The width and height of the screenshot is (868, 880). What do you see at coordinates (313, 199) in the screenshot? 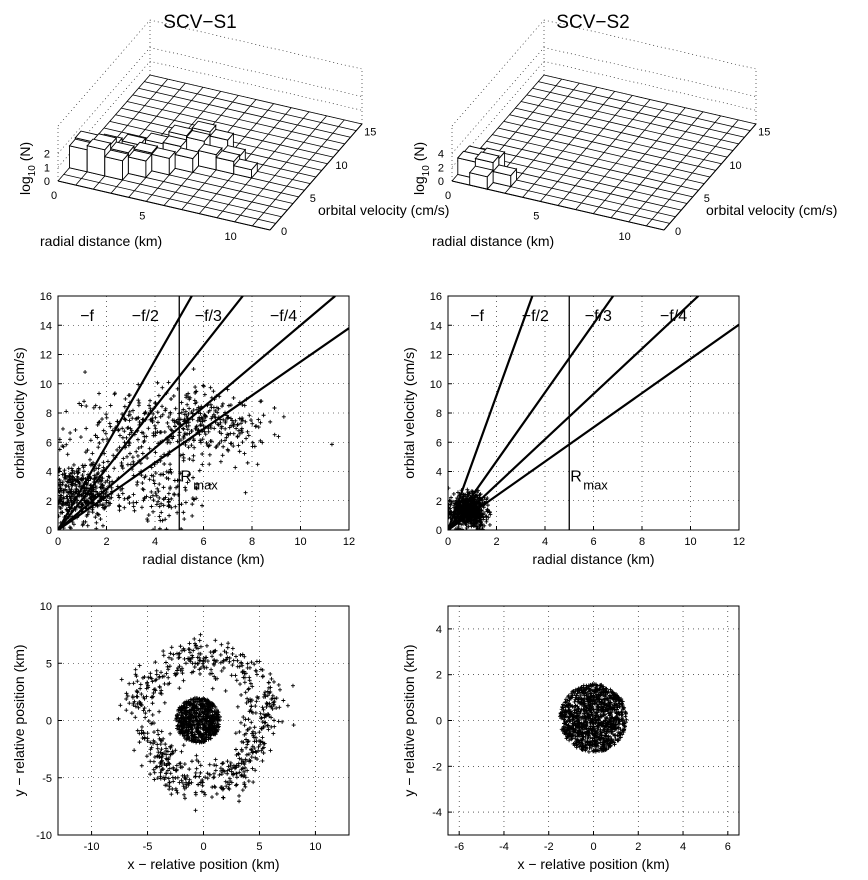
I see `y-tick-label: 5` at bounding box center [313, 199].